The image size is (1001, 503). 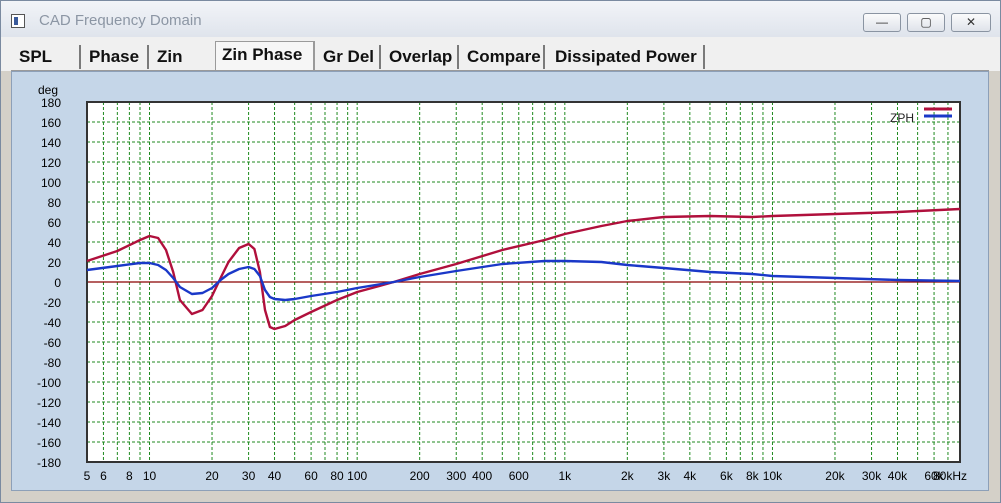 I want to click on y-tick-label: -140, so click(x=49, y=423).